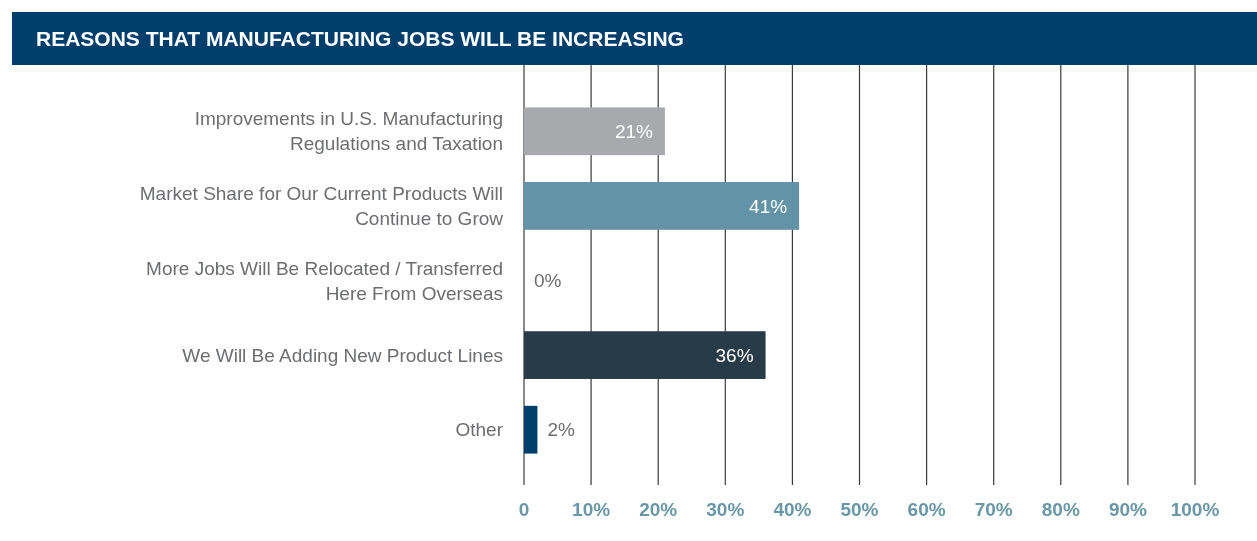  I want to click on chart-title: REASONS THAT MANUFACTURING JOBS WILL BE INCREASING, so click(360, 38).